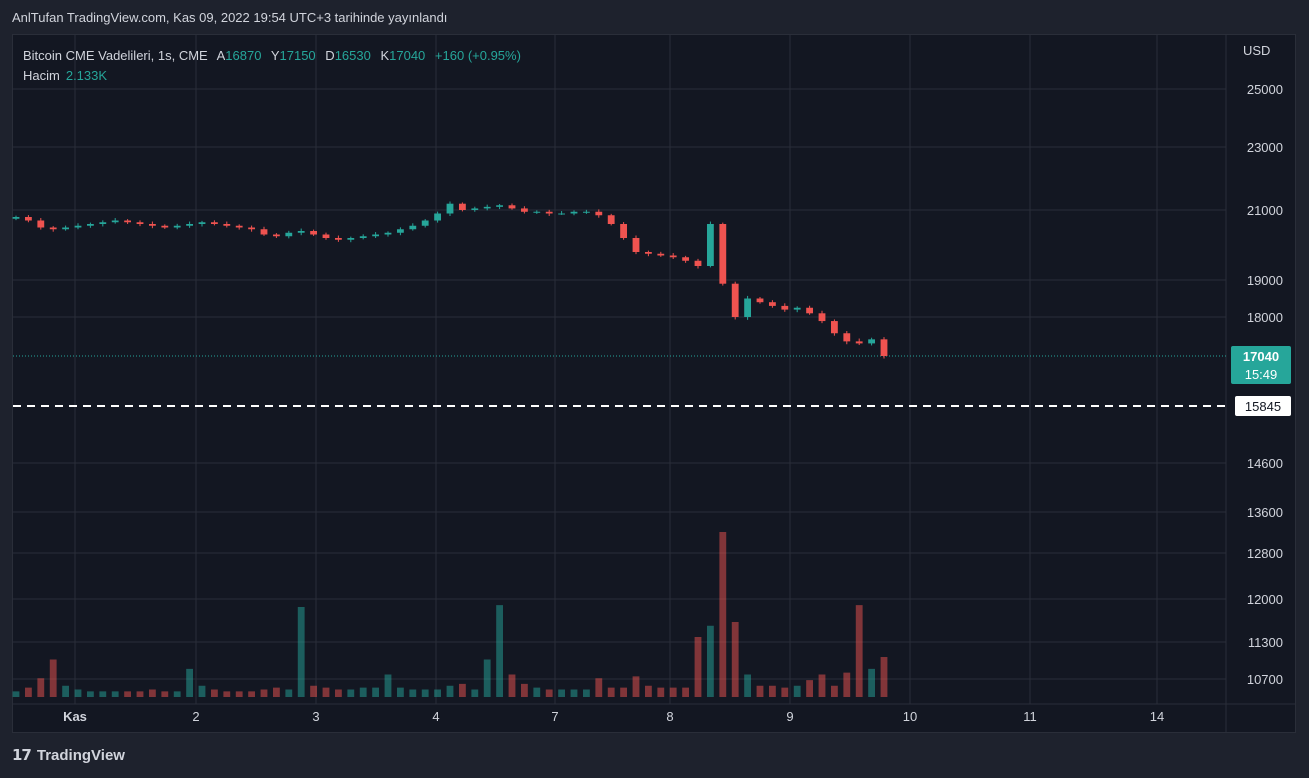 The width and height of the screenshot is (1309, 778). Describe the element at coordinates (789, 716) in the screenshot. I see `time-tick-label: 9` at that location.